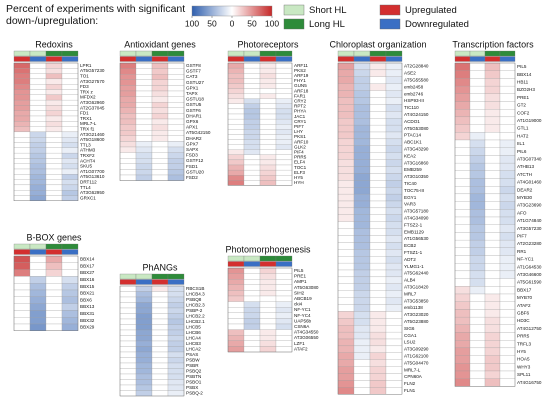 This screenshot has width=550, height=405. I want to click on panel-title: Photomorphogenesis, so click(268, 249).